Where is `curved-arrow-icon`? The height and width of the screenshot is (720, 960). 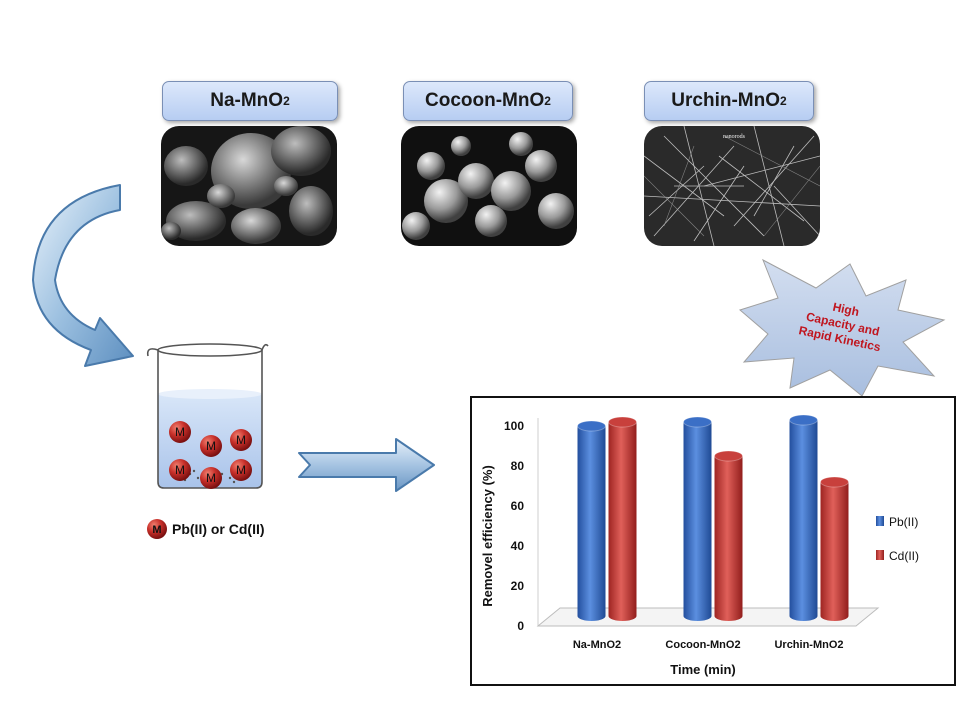 curved-arrow-icon is located at coordinates (83, 275).